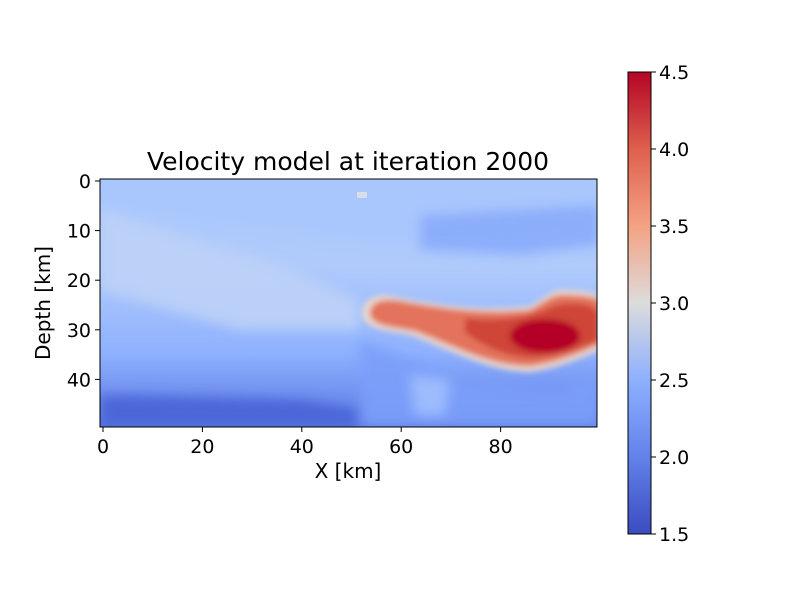  I want to click on colorbar: 1.5 2.0 2.5 3.0 3.5 4.0 4.5, so click(658, 304).